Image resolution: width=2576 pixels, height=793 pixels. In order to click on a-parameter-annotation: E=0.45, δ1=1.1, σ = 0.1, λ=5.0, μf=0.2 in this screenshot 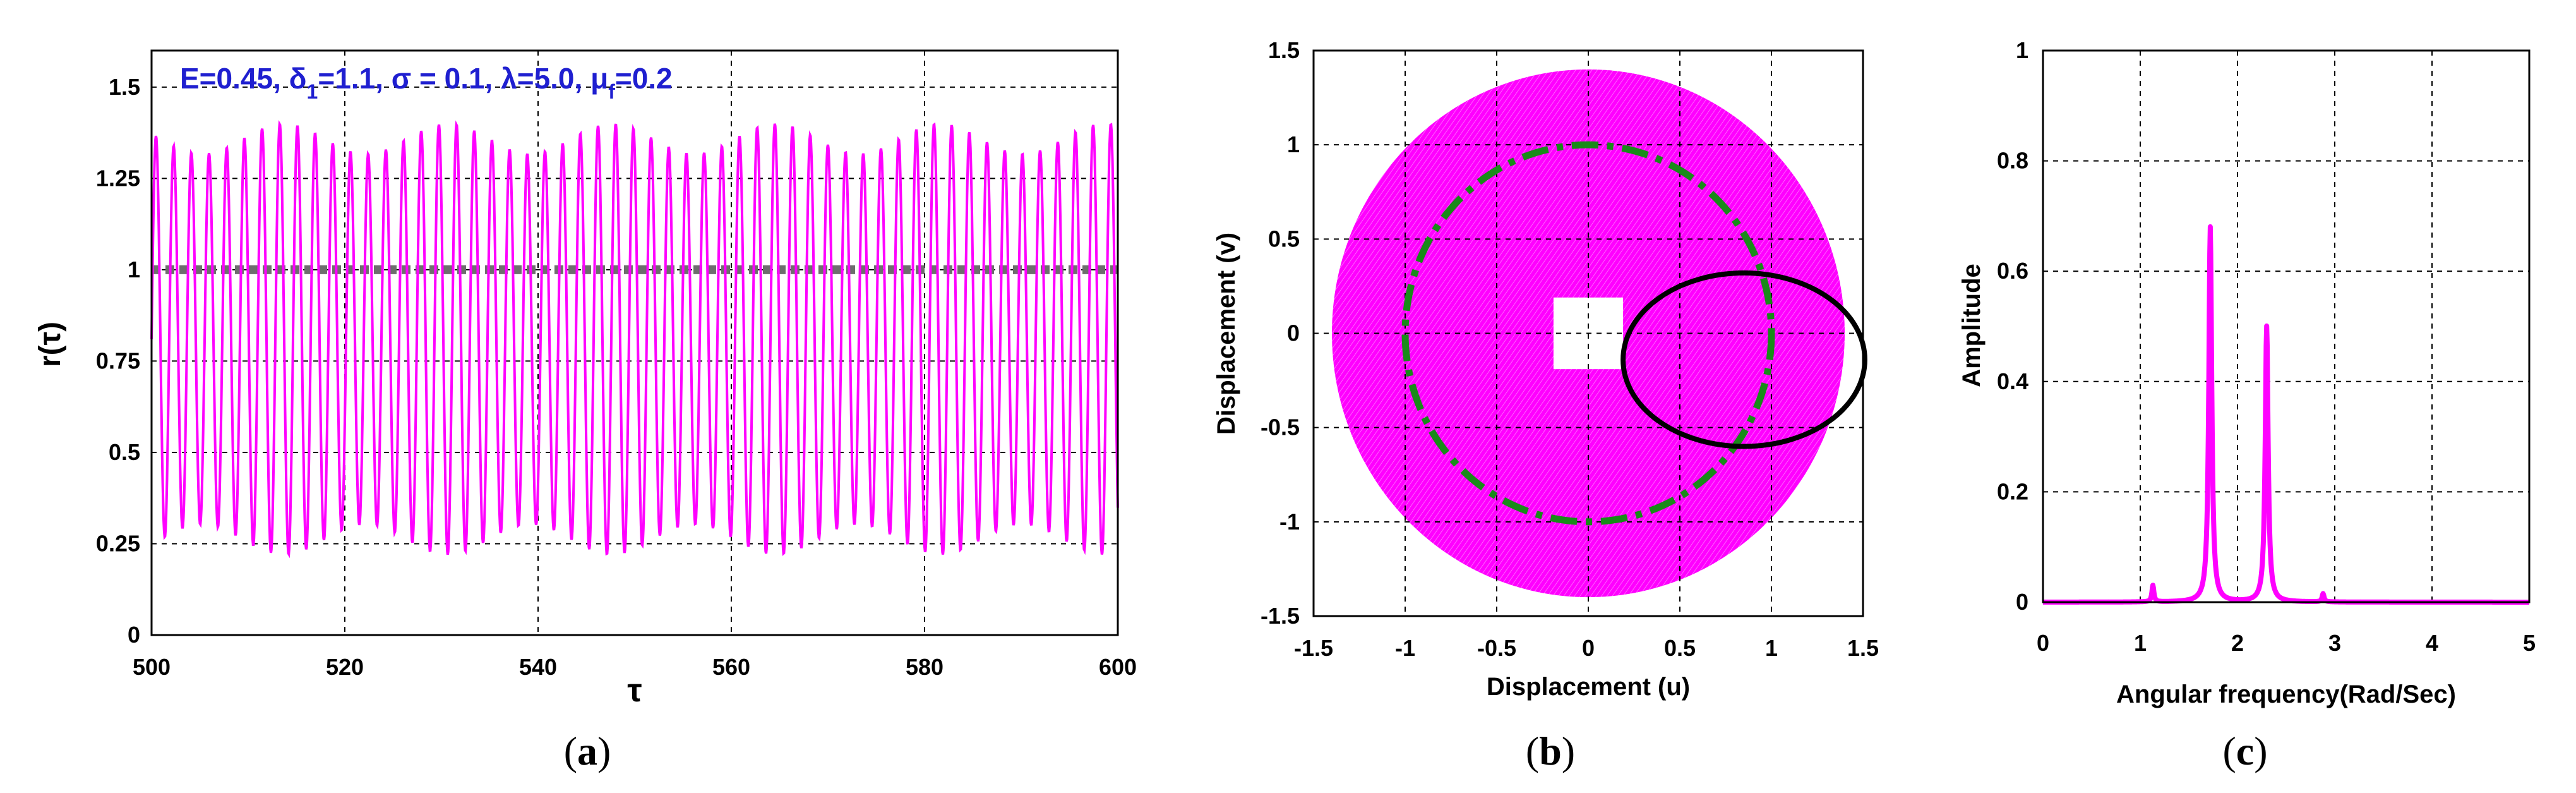, I will do `click(426, 82)`.